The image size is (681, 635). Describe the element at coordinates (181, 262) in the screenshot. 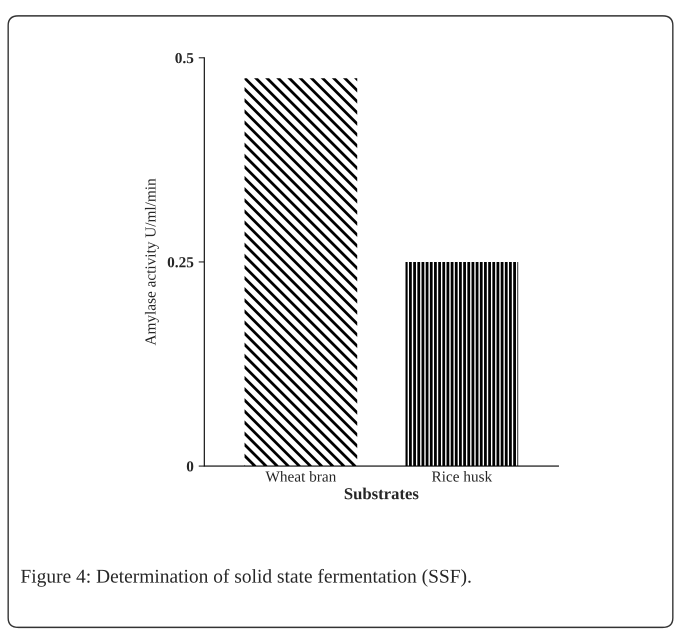

I see `y-tick-label: 0.25` at that location.